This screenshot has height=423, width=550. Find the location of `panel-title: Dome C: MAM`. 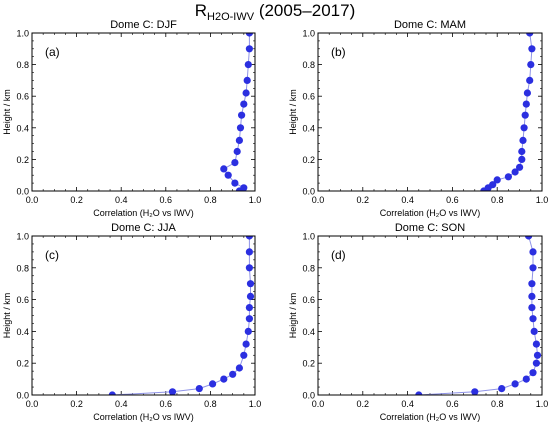

panel-title: Dome C: MAM is located at coordinates (430, 25).